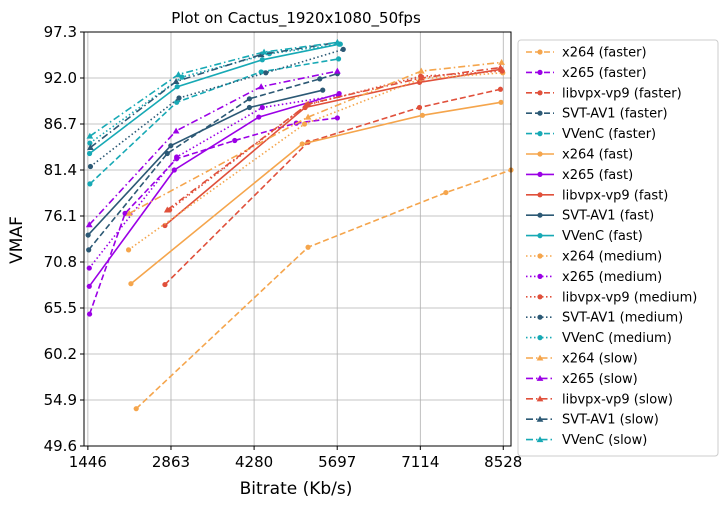  I want to click on legend-item: VVenC (medium), so click(599, 338).